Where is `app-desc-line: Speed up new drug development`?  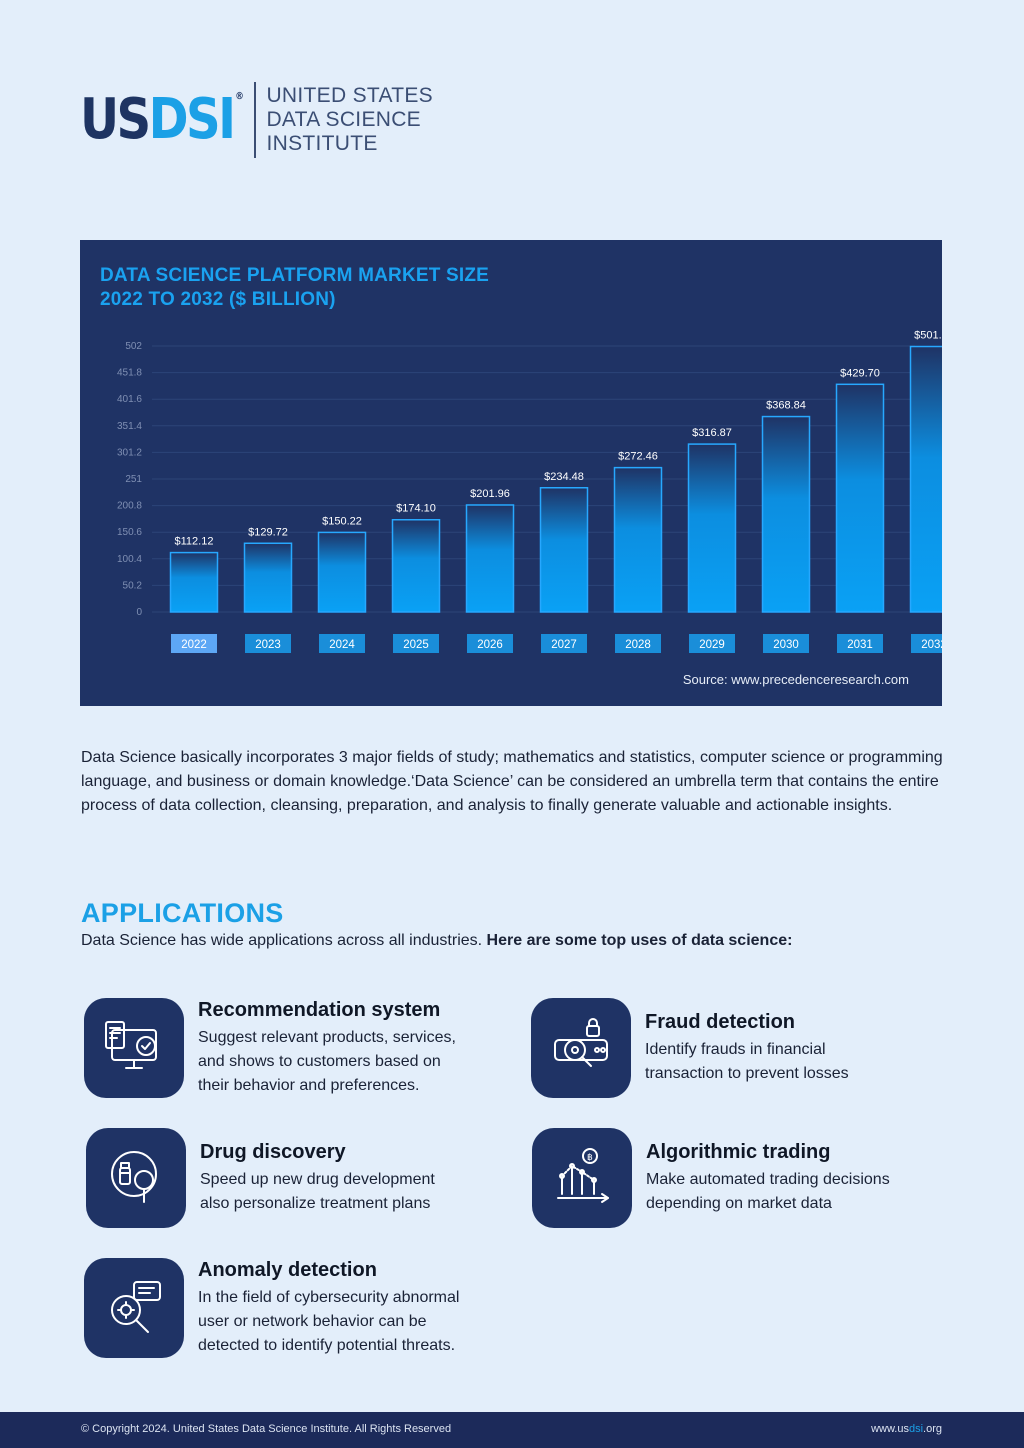
app-desc-line: Speed up new drug development is located at coordinates (317, 1179).